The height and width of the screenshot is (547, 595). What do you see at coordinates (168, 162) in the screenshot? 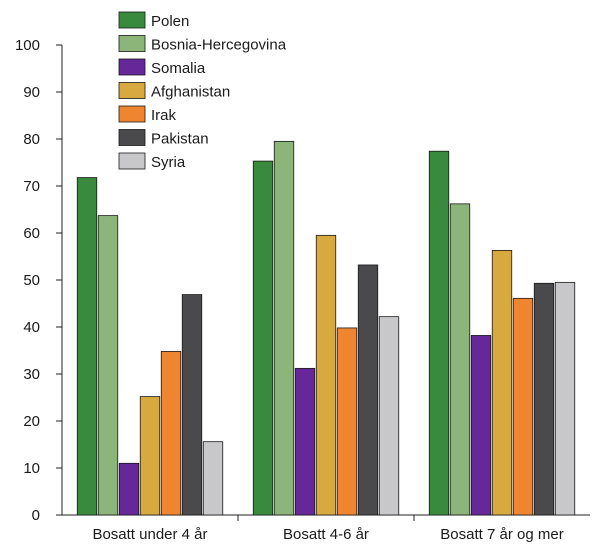
I see `legend-label: Syria` at bounding box center [168, 162].